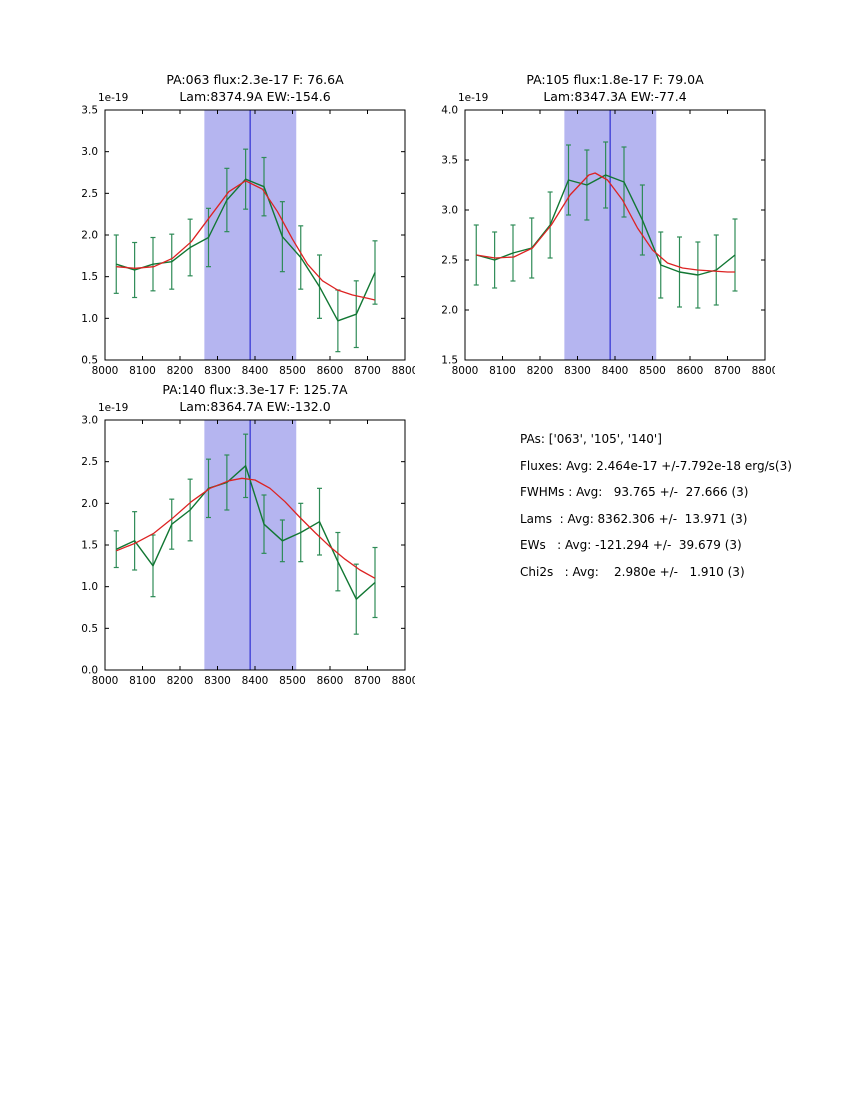  I want to click on summary-line-chi2s: Chi2s : Avg: 2.980e +/- 1.910 (3), so click(632, 571).